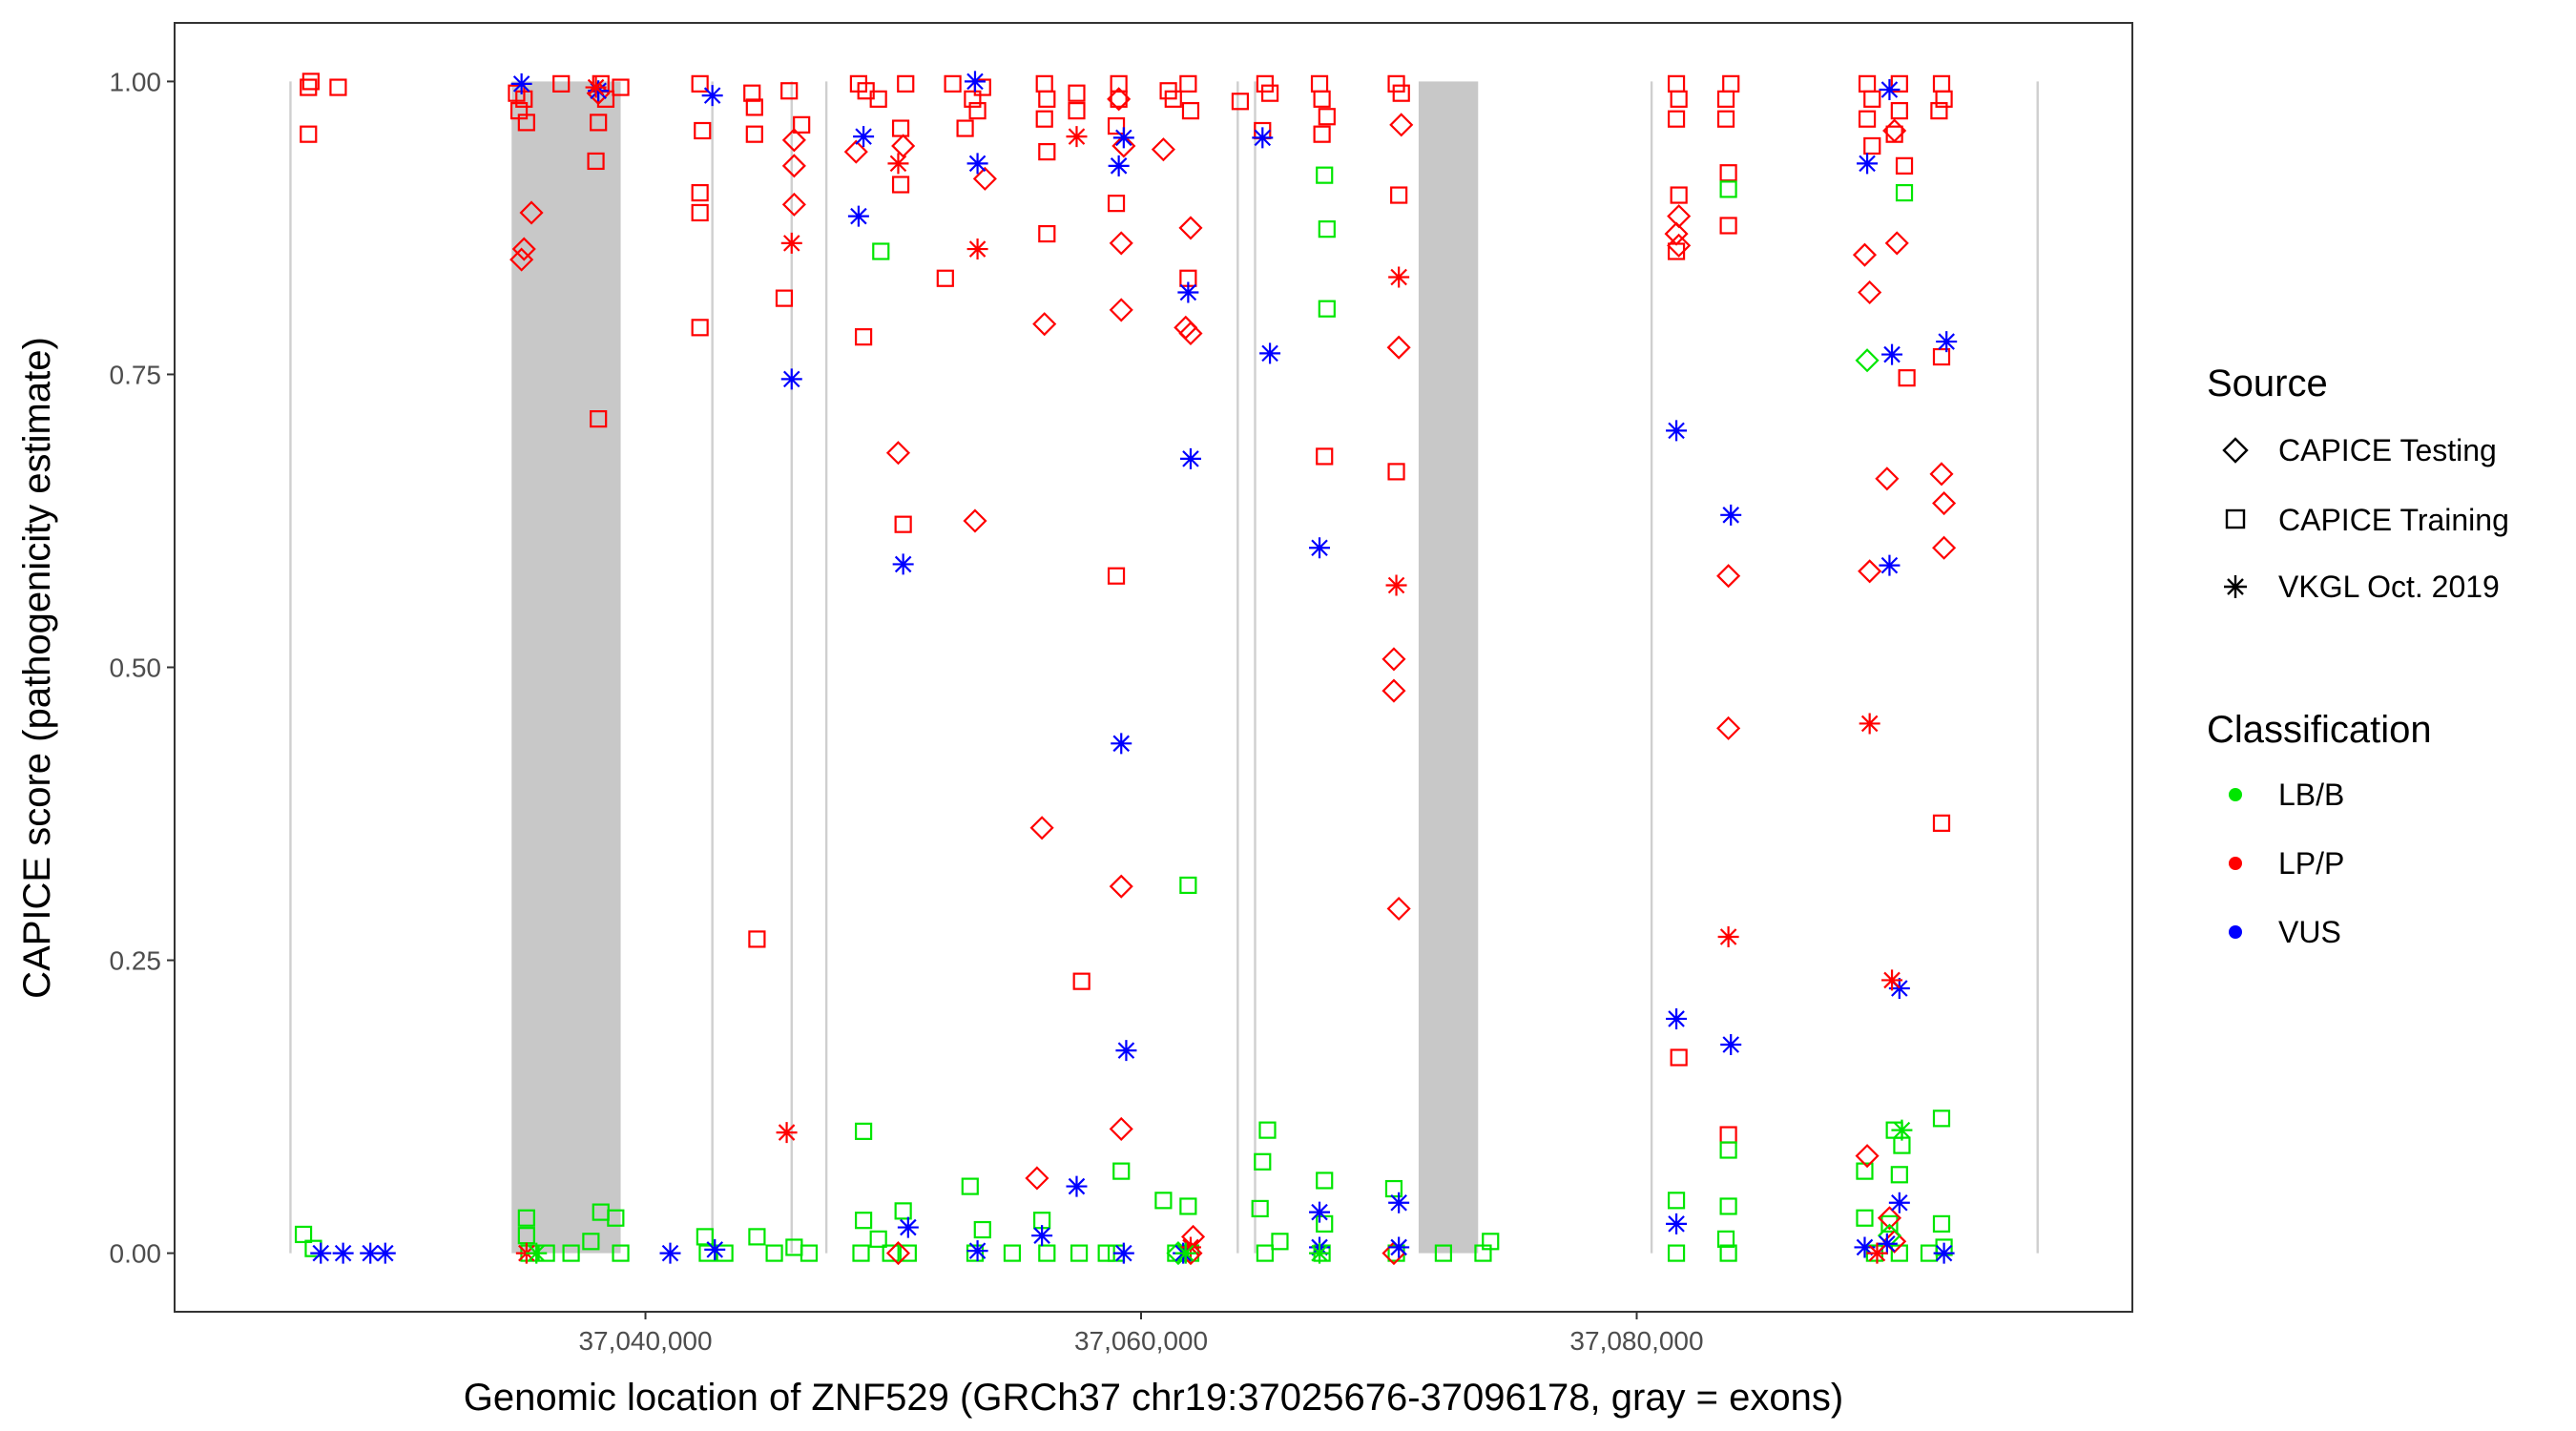 The width and height of the screenshot is (2576, 1431). What do you see at coordinates (37, 668) in the screenshot?
I see `y-axis-title: CAPICE score (pathogenicity estimate)` at bounding box center [37, 668].